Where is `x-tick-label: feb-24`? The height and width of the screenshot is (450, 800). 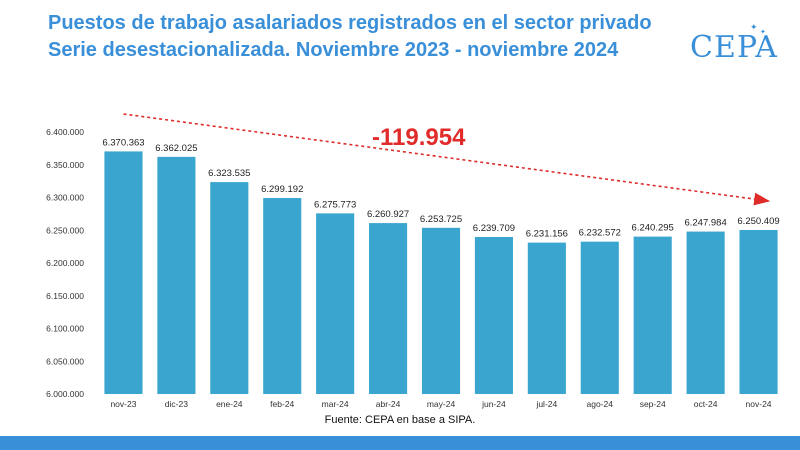
x-tick-label: feb-24 is located at coordinates (282, 404).